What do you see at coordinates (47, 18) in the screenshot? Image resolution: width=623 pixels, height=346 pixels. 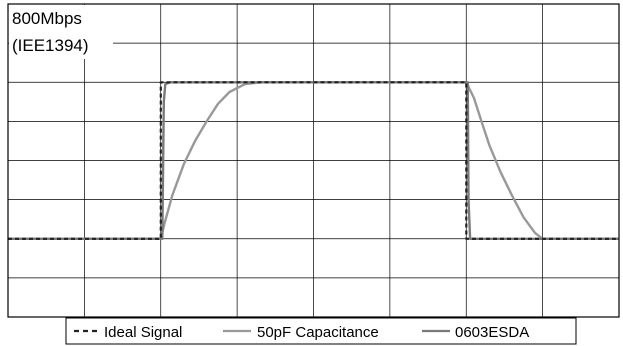 I see `chart-title-line-1: 800Mbps` at bounding box center [47, 18].